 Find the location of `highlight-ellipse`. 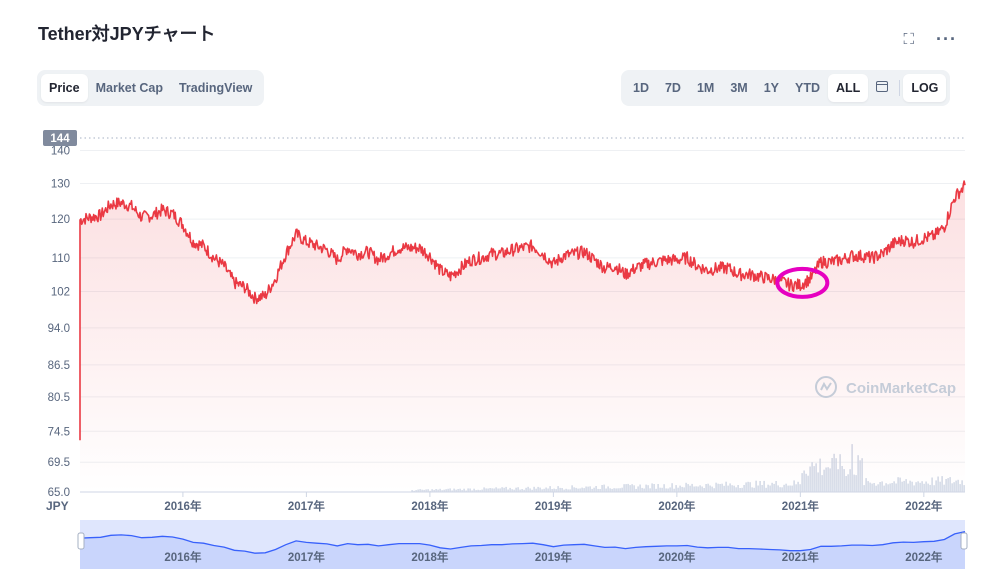

highlight-ellipse is located at coordinates (802, 282).